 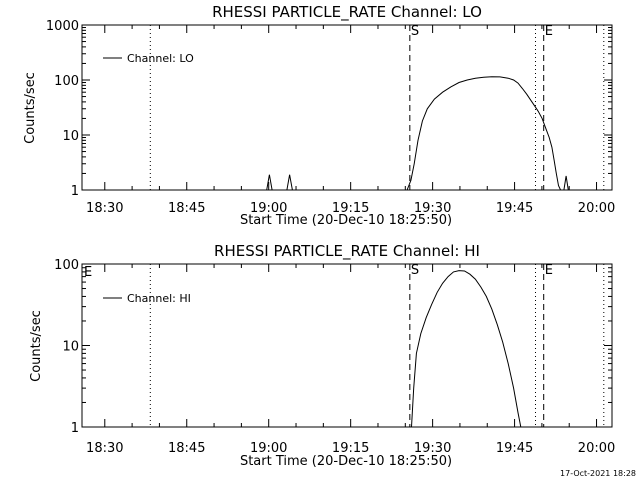 What do you see at coordinates (432, 448) in the screenshot?
I see `panel-hi-x-tick-label: 19:30` at bounding box center [432, 448].